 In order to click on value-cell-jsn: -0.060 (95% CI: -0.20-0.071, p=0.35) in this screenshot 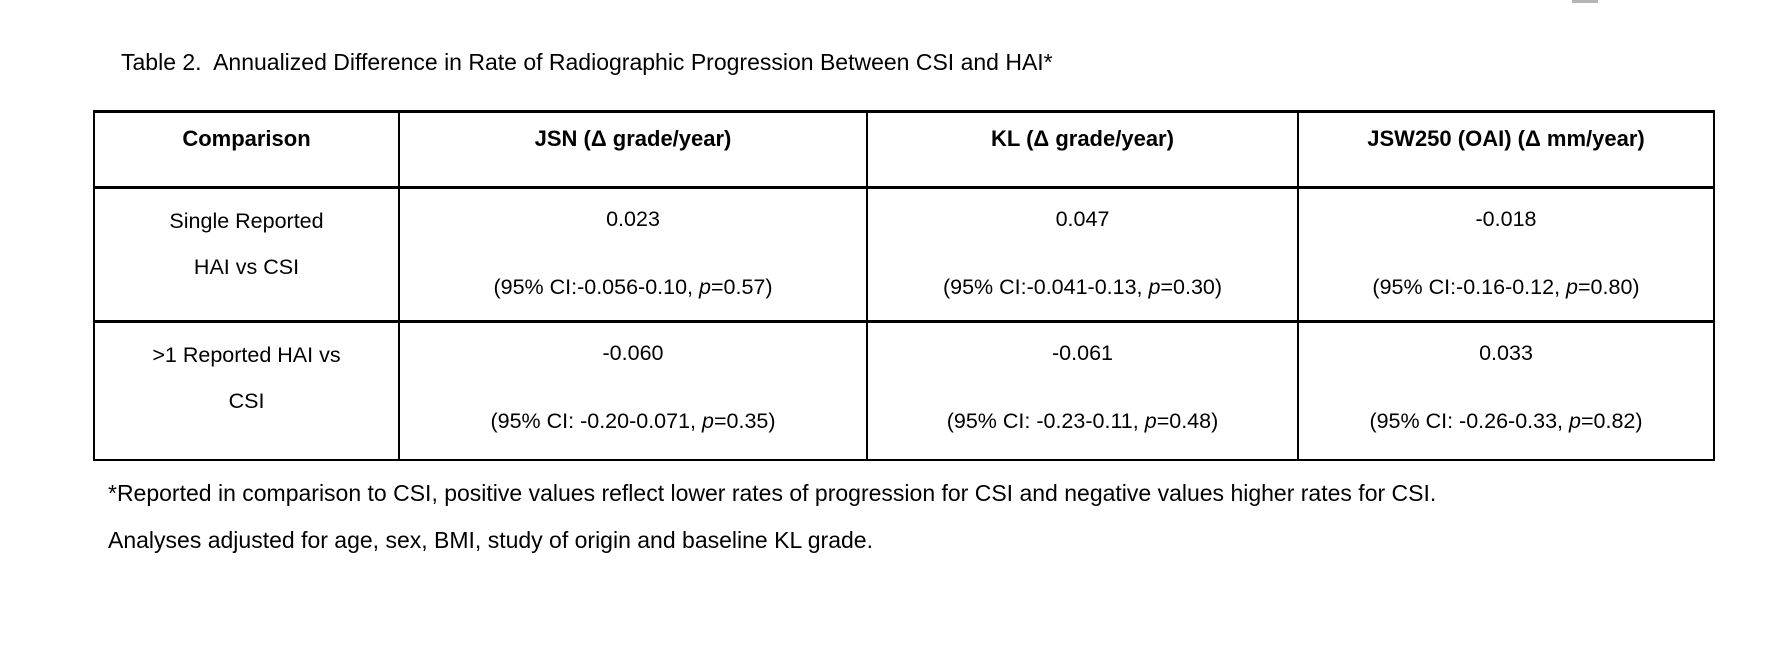, I will do `click(633, 390)`.